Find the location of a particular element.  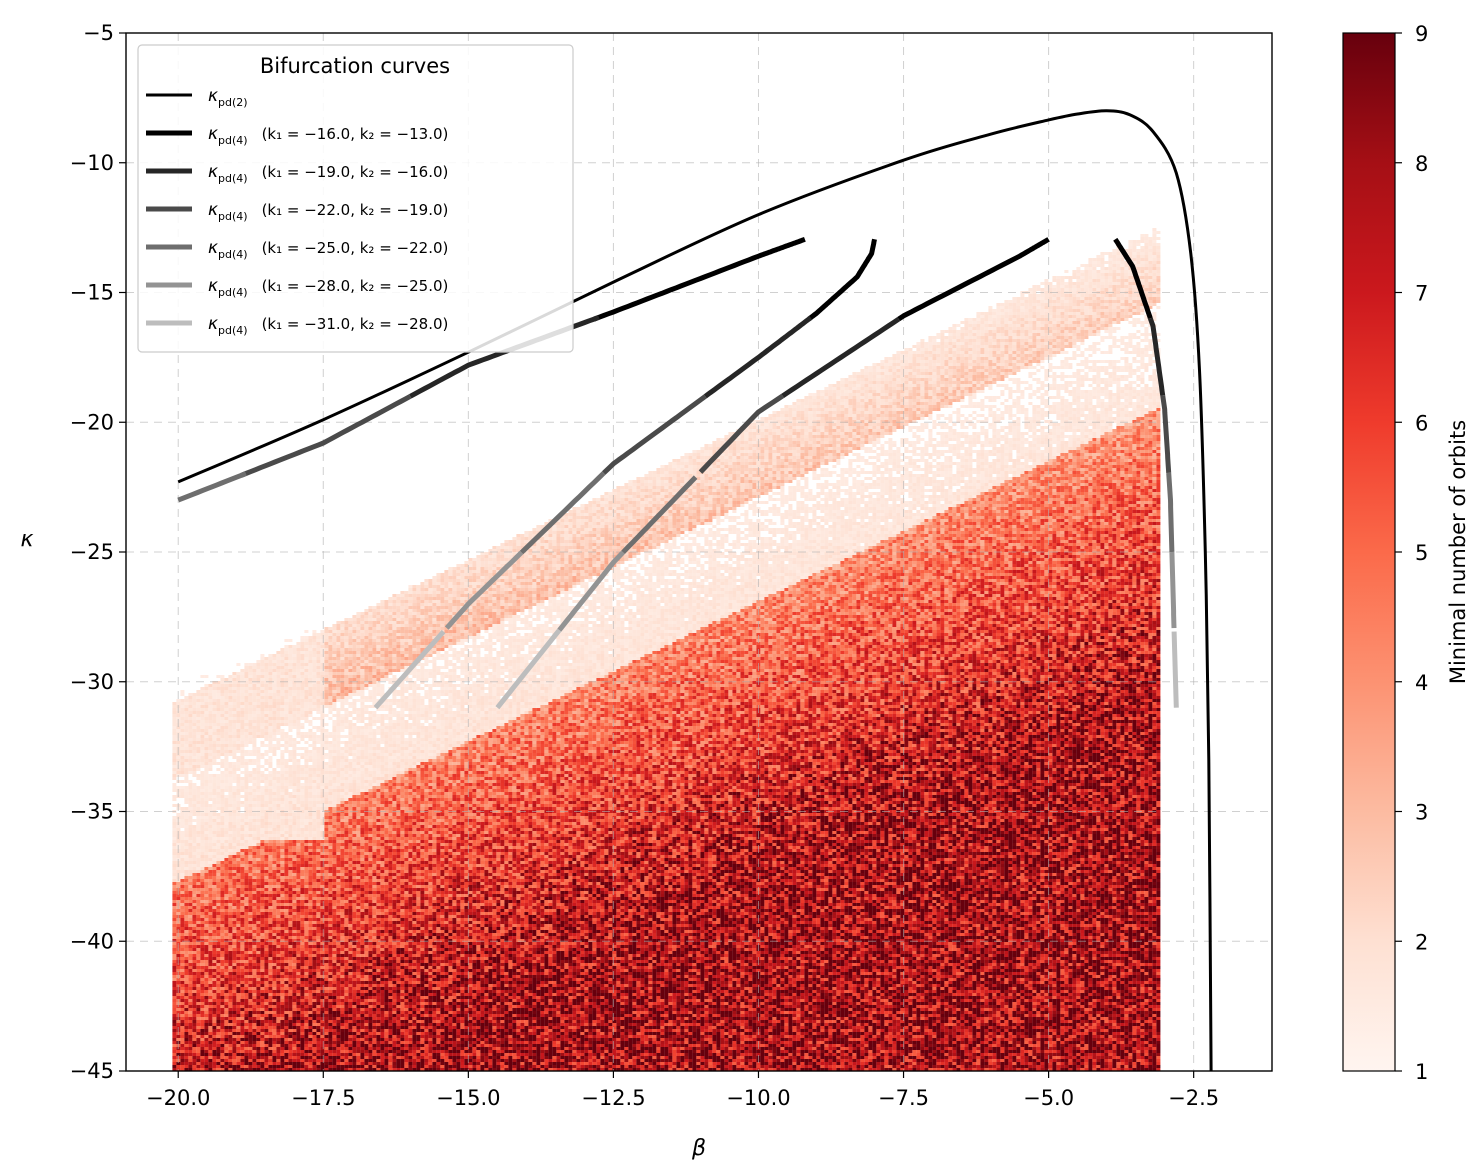

legend-box is located at coordinates (355, 198).